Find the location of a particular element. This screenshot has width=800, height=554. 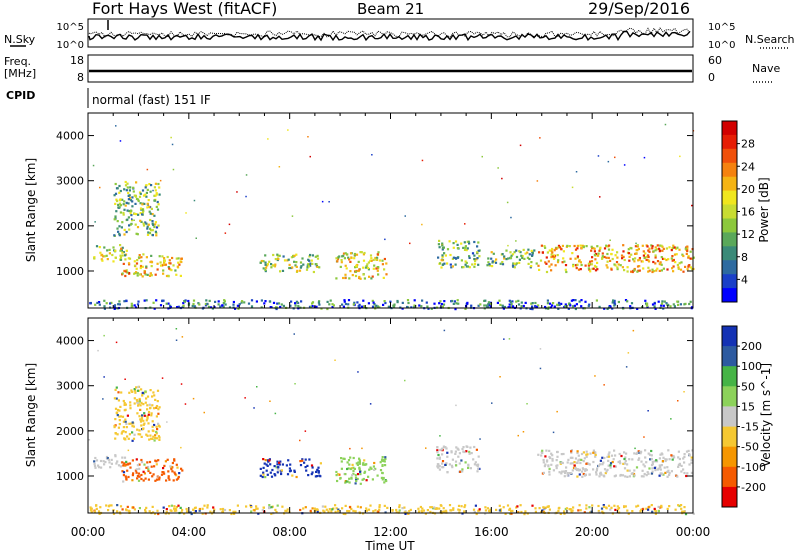

beam-title: Beam 21 is located at coordinates (390, 9).